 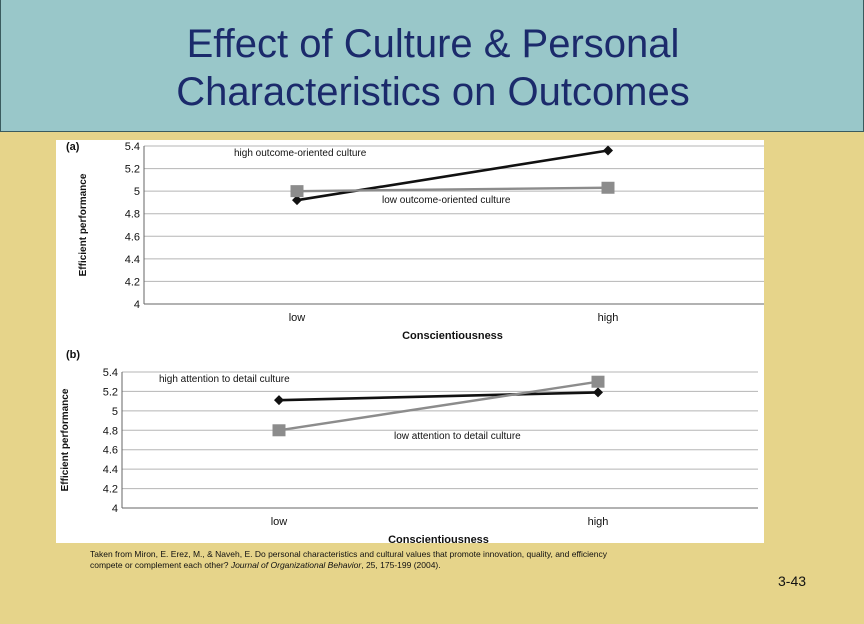 What do you see at coordinates (110, 470) in the screenshot?
I see `panel-b-ytick-label: 4.4` at bounding box center [110, 470].